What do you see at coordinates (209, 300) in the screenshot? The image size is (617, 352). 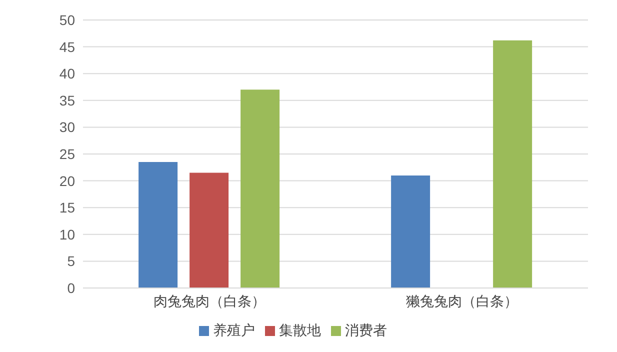 I see `x-tick-label: 肉兔兔肉（白条）` at bounding box center [209, 300].